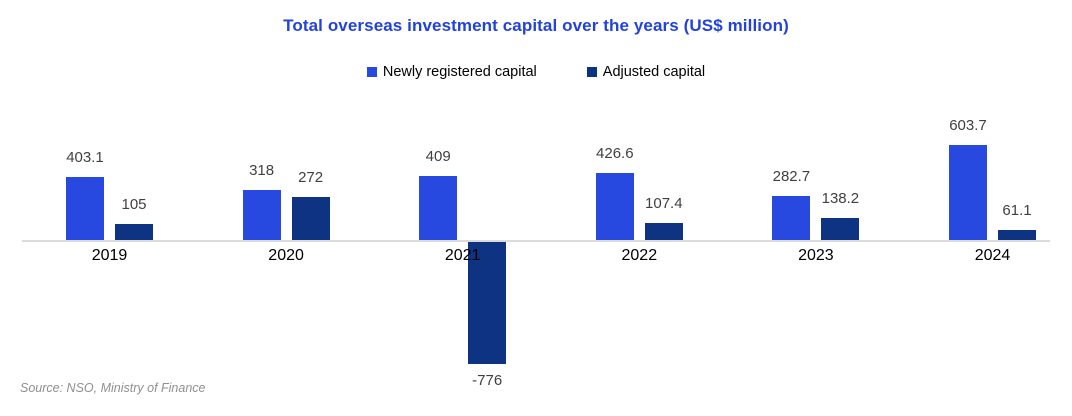  Describe the element at coordinates (615, 154) in the screenshot. I see `value-label-2022-newly-registered: 426.6` at that location.